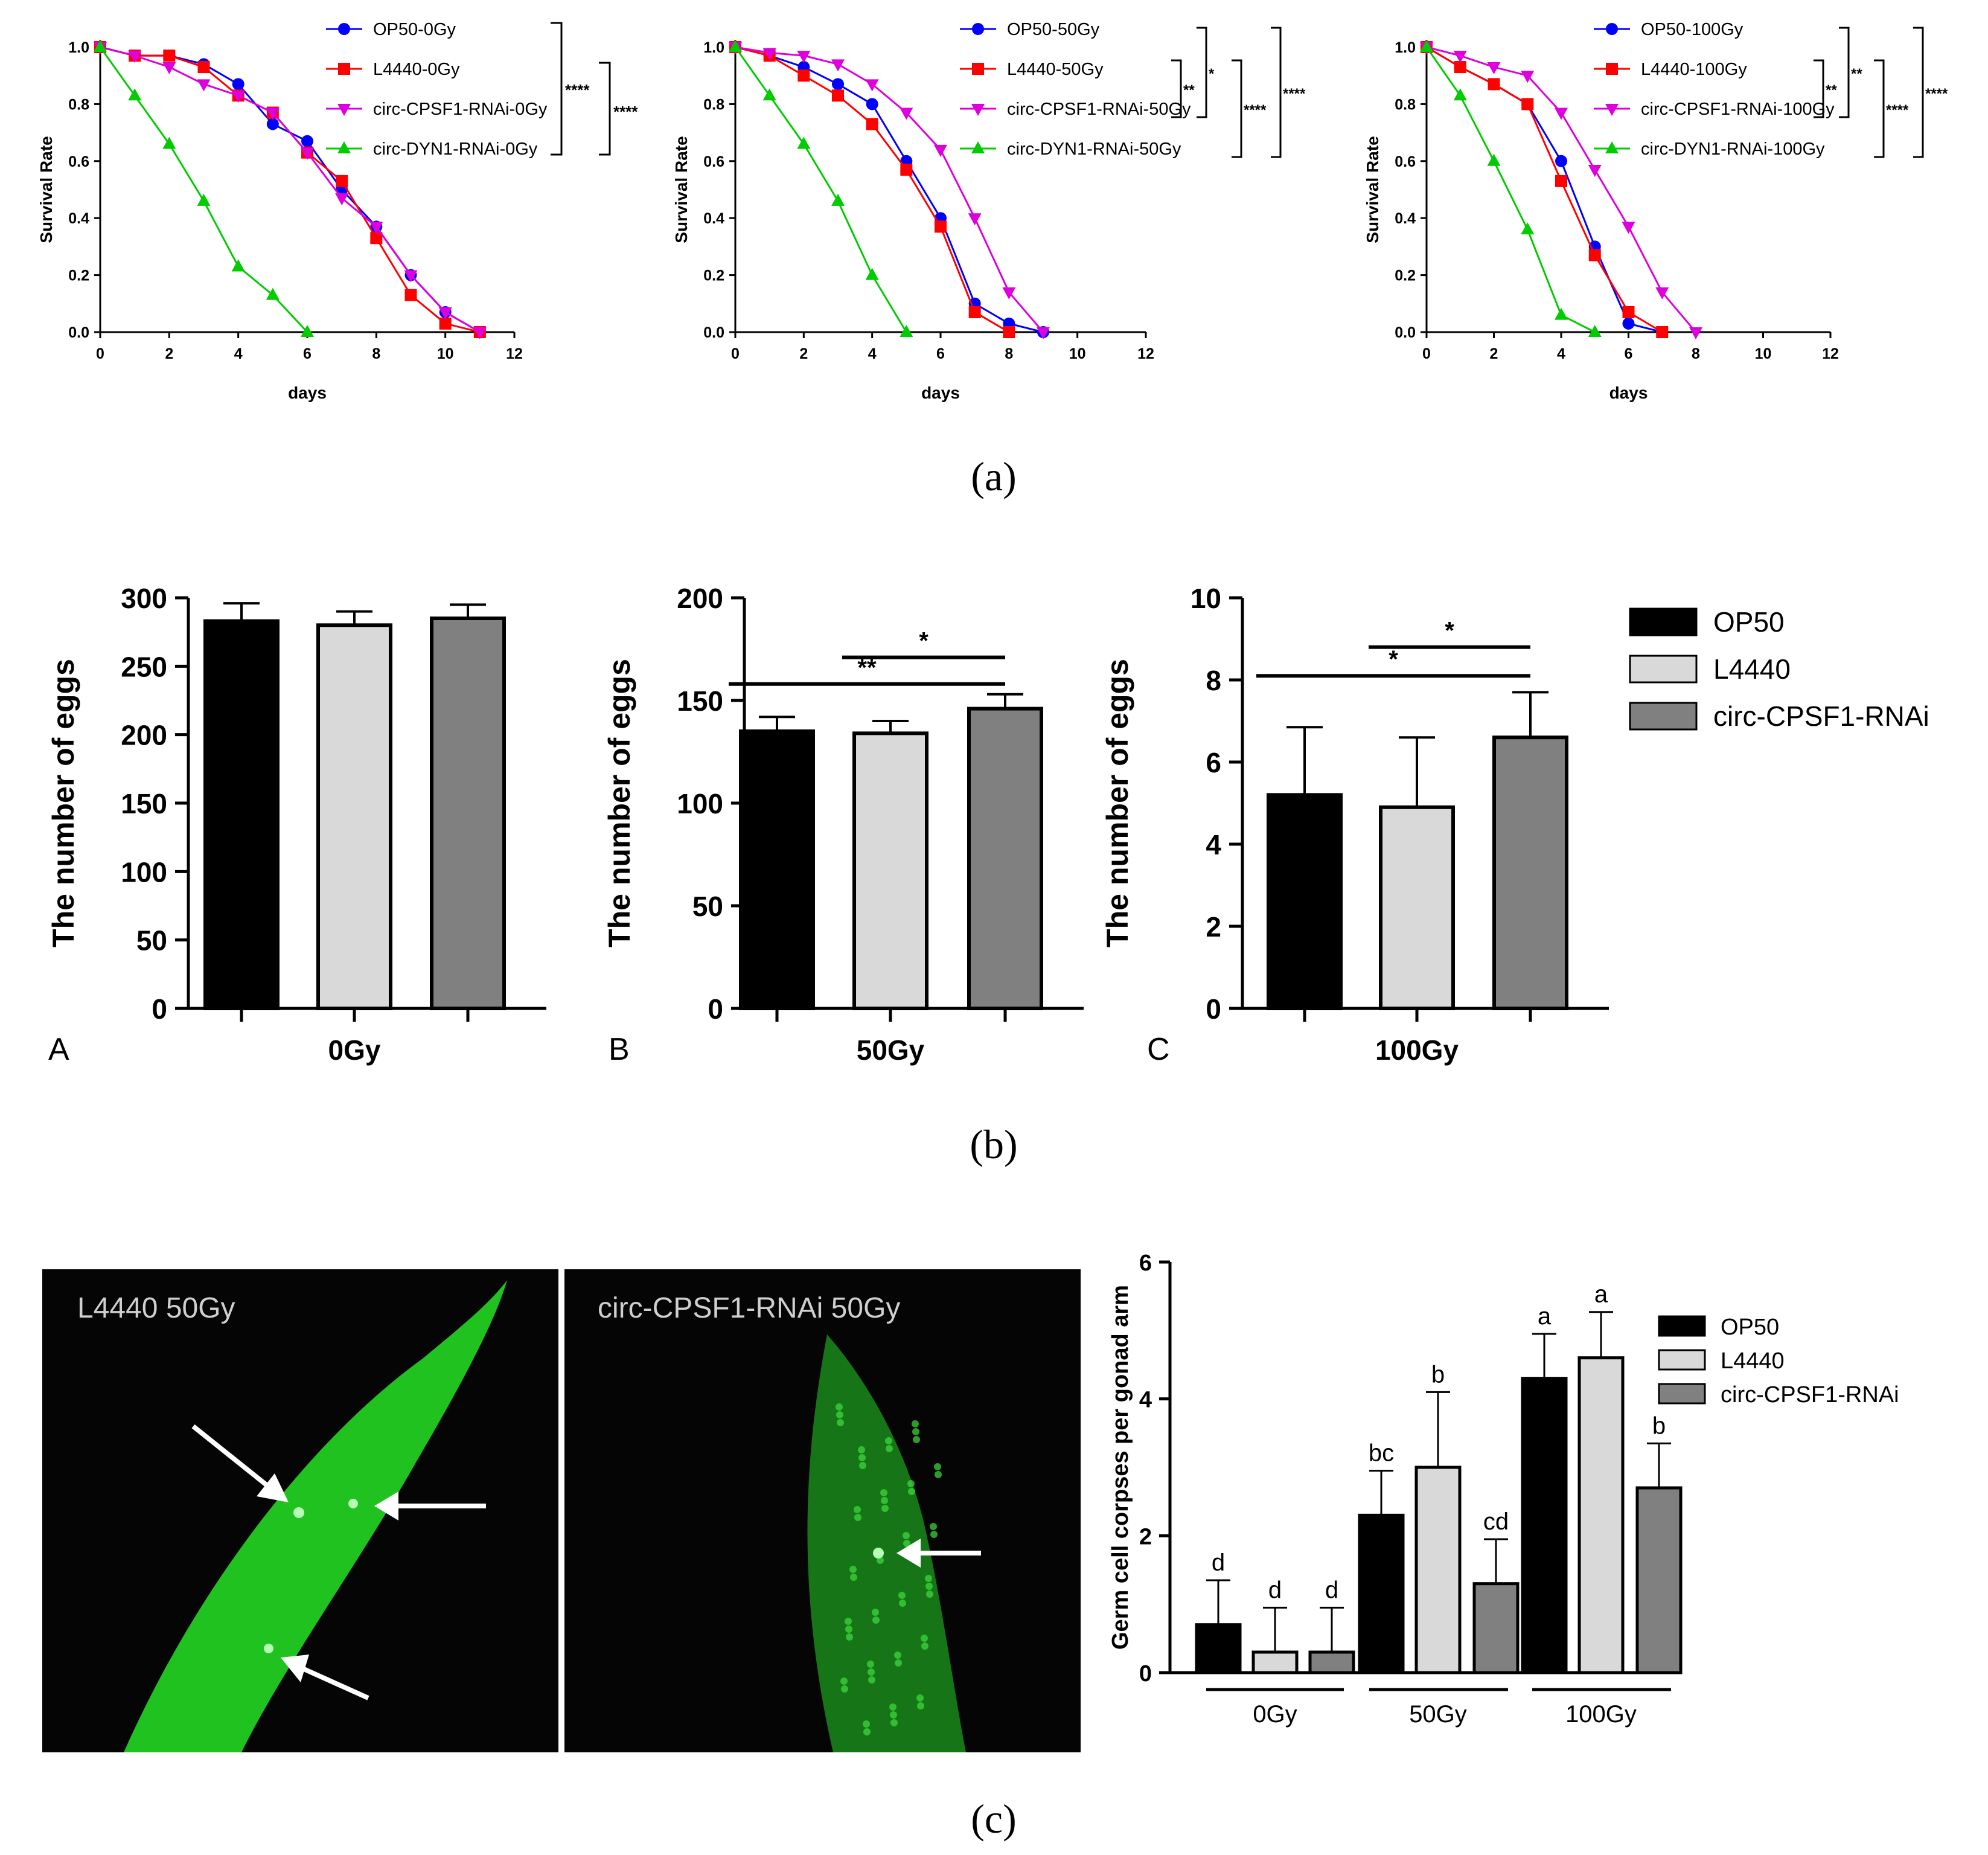 The width and height of the screenshot is (1988, 1855). What do you see at coordinates (1202, 72) in the screenshot?
I see `significance-bracket` at bounding box center [1202, 72].